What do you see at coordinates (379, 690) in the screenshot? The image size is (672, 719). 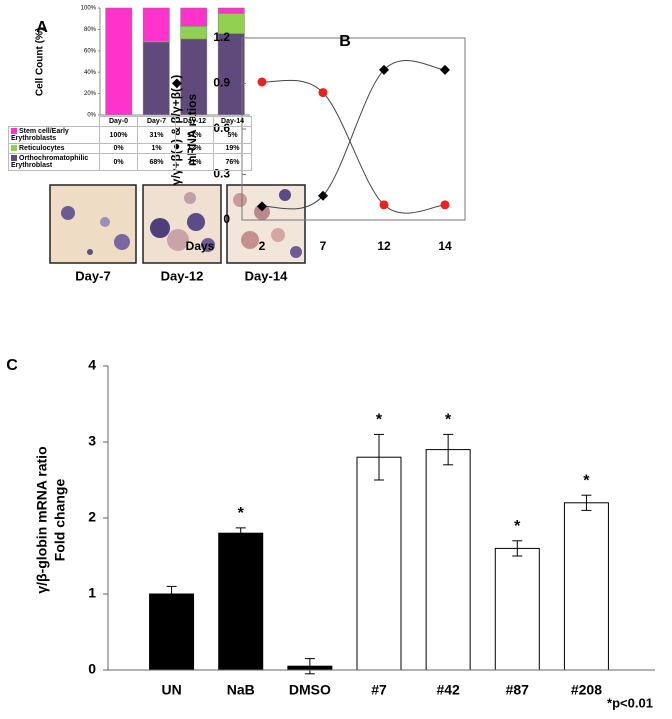 I see `x-tick-label: #7` at bounding box center [379, 690].